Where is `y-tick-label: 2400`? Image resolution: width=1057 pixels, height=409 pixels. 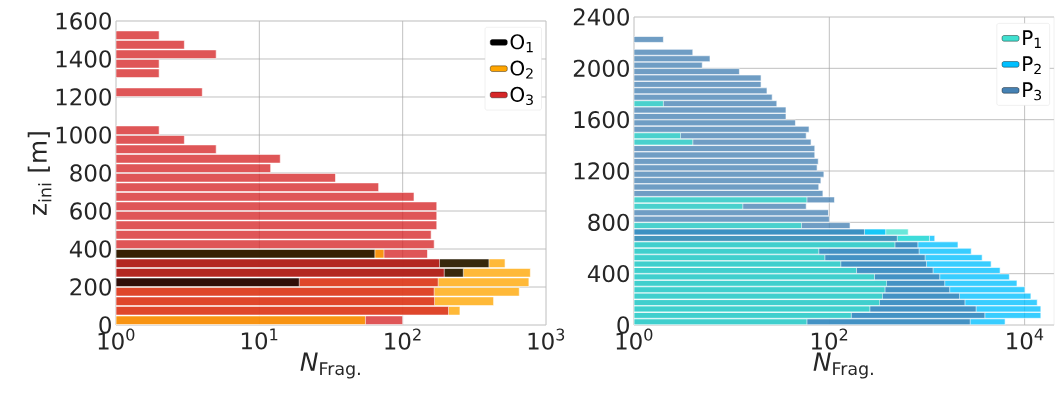
y-tick-label: 2400 is located at coordinates (601, 17).